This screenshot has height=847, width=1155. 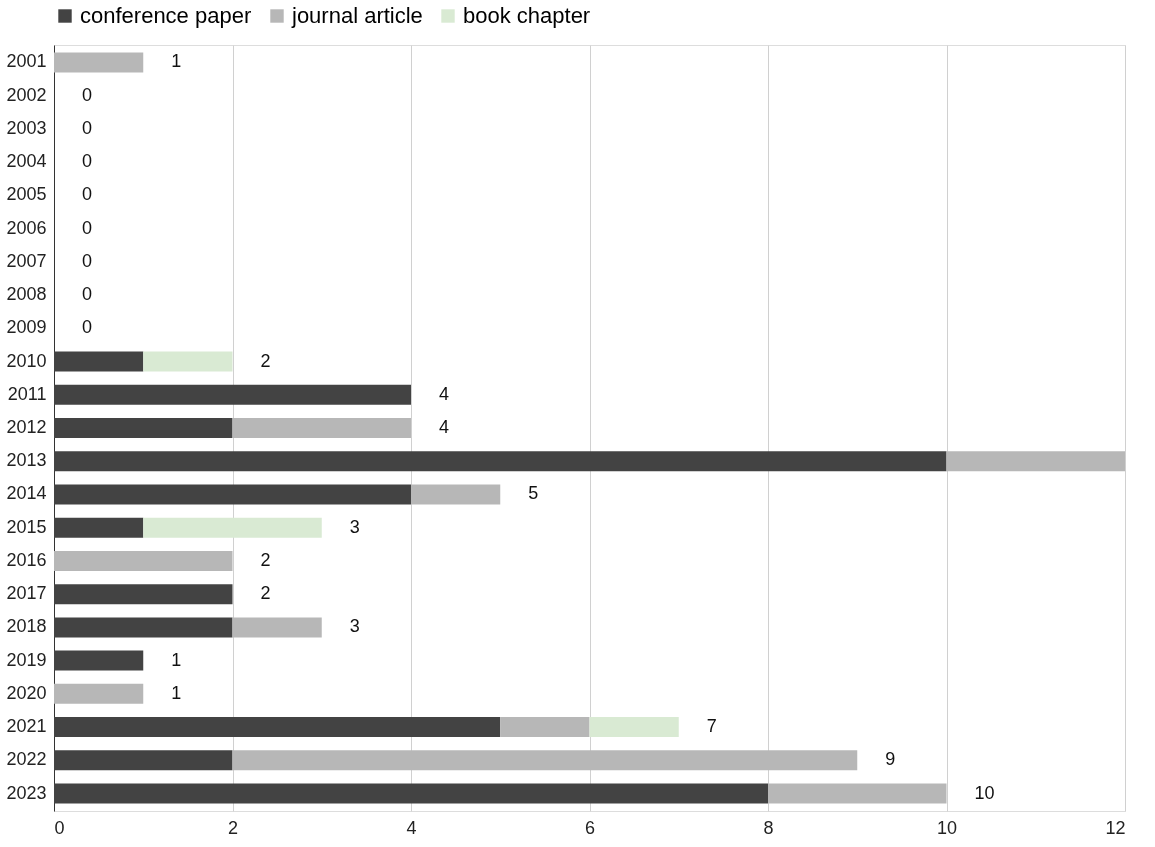 I want to click on y-tick-label: 2010, so click(x=26, y=360).